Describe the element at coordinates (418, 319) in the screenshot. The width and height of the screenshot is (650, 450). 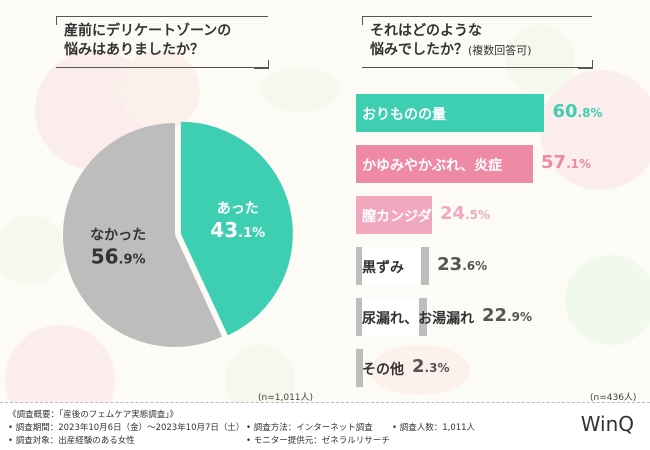
I see `bar-label-4: 尿漏れ、お湯漏れ` at that location.